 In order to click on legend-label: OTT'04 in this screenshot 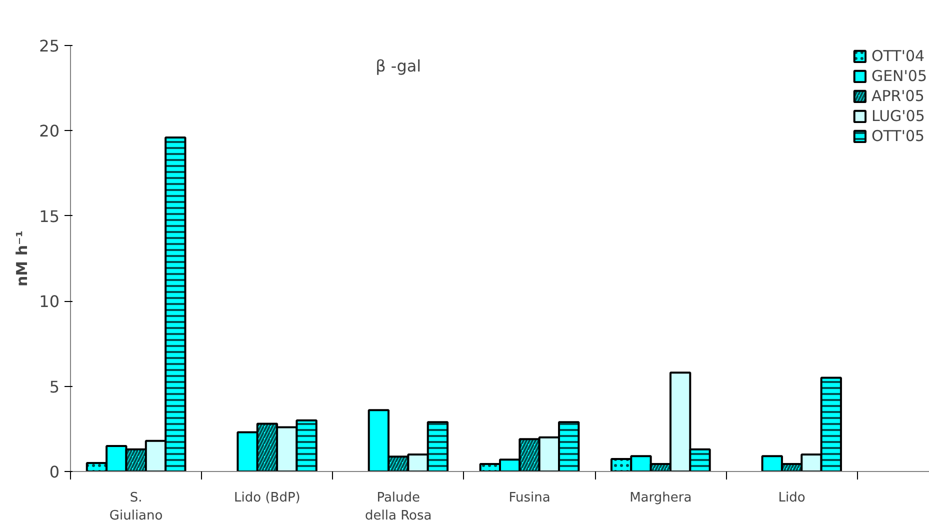, I will do `click(898, 56)`.